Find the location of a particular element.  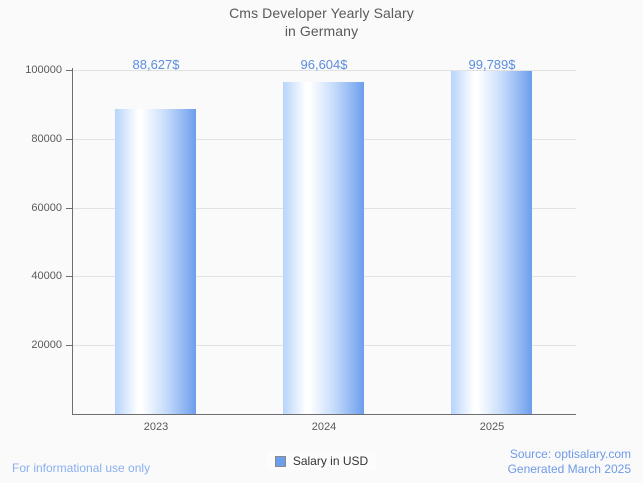

generated-text: Generated March 2025 is located at coordinates (569, 469).